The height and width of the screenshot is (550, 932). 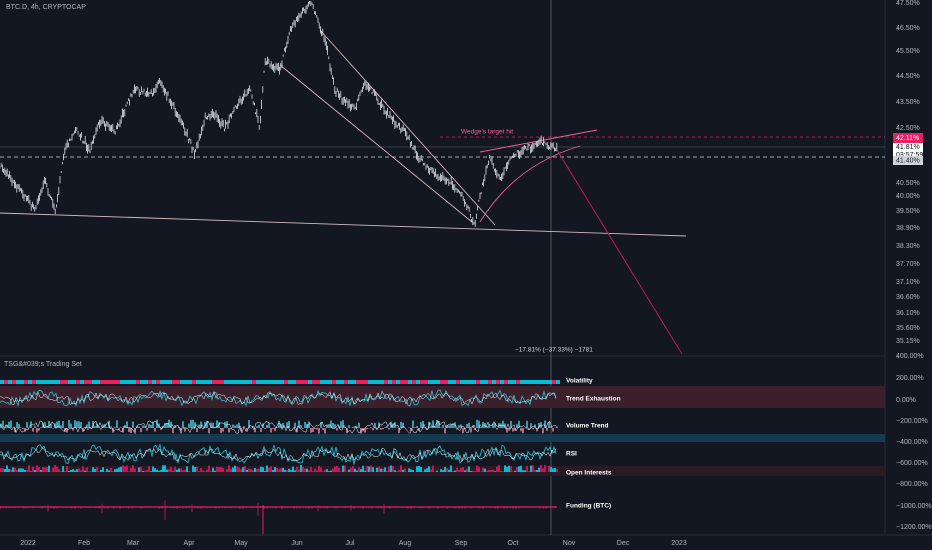 I want to click on price-tick-label: 39.50%, so click(x=908, y=211).